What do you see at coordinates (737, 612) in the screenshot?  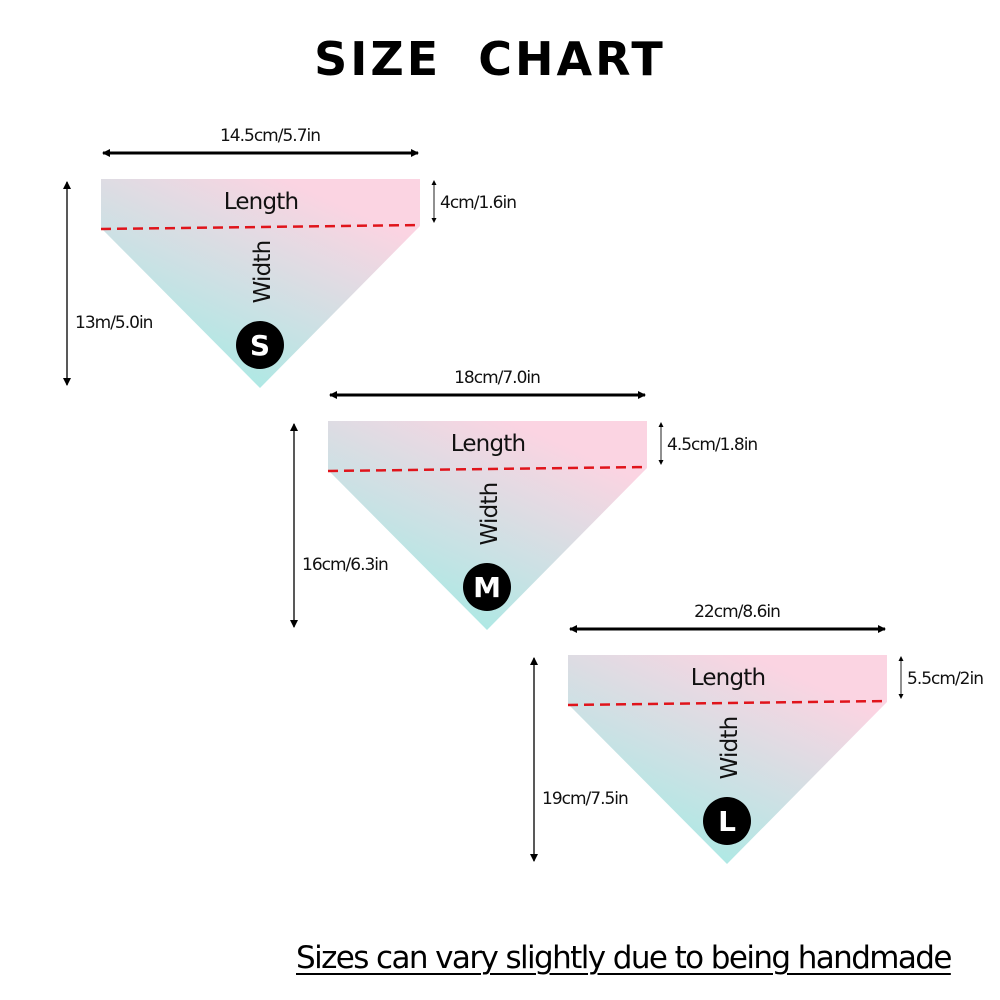 I see `length-measurement: 22cm/8.6in` at bounding box center [737, 612].